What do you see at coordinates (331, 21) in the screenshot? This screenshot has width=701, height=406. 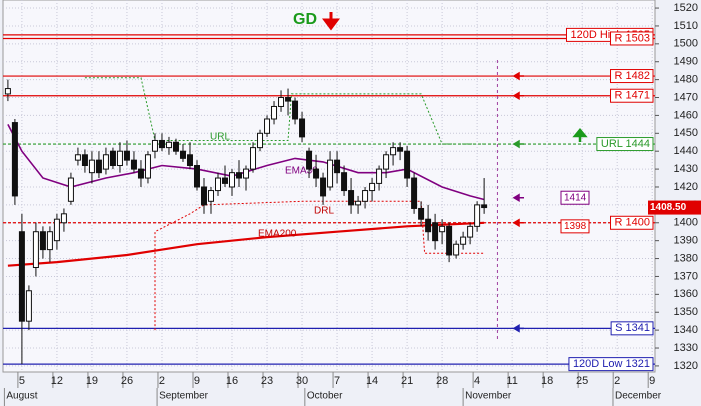 I see `down-arrow` at bounding box center [331, 21].